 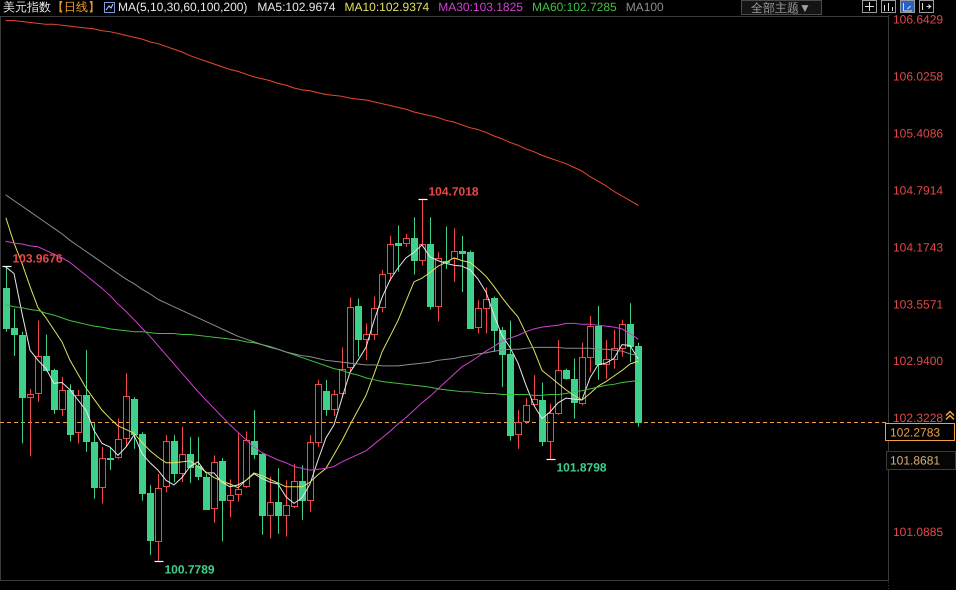 What do you see at coordinates (918, 190) in the screenshot?
I see `y-tick-label: 104.7914` at bounding box center [918, 190].